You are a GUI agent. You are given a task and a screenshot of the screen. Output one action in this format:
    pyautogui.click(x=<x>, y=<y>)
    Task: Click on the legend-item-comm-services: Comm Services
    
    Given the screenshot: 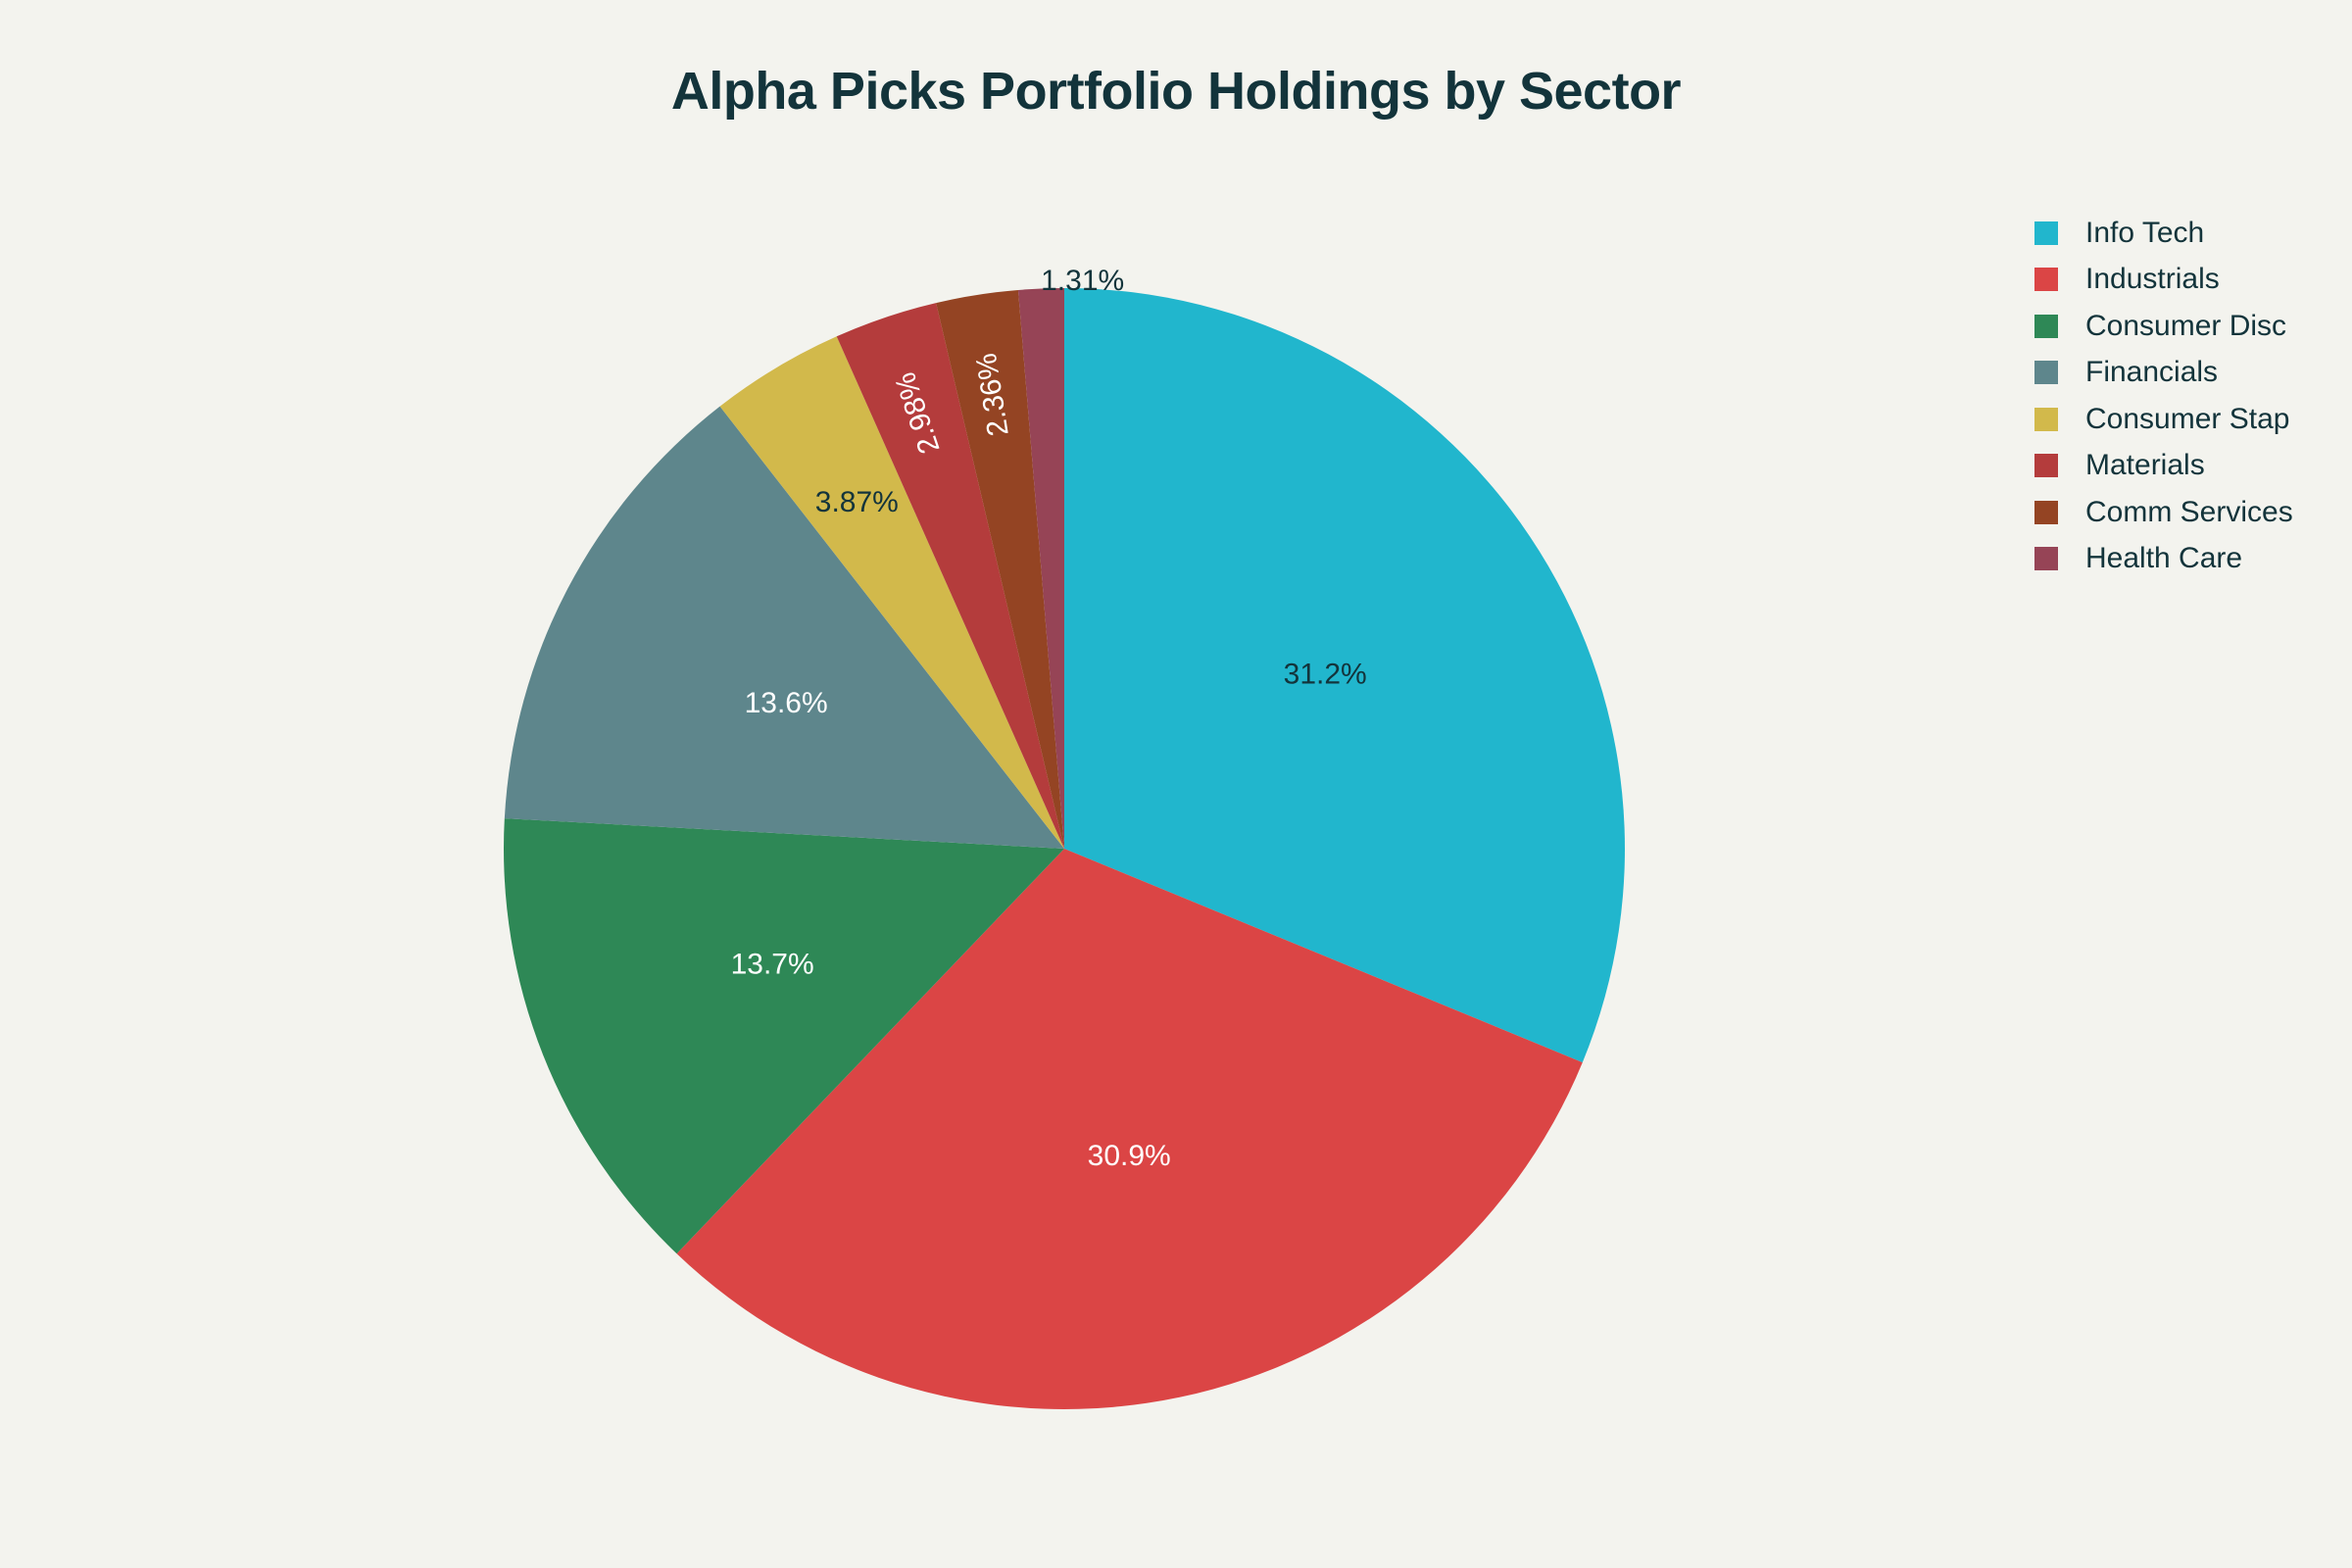 What is the action you would take?
    pyautogui.click(x=2163, y=512)
    